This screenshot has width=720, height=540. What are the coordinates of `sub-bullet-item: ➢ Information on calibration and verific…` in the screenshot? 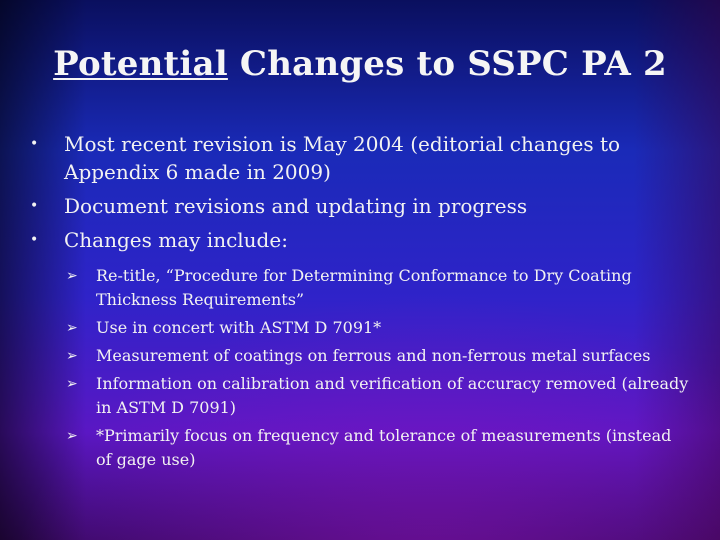 It's located at (377, 396).